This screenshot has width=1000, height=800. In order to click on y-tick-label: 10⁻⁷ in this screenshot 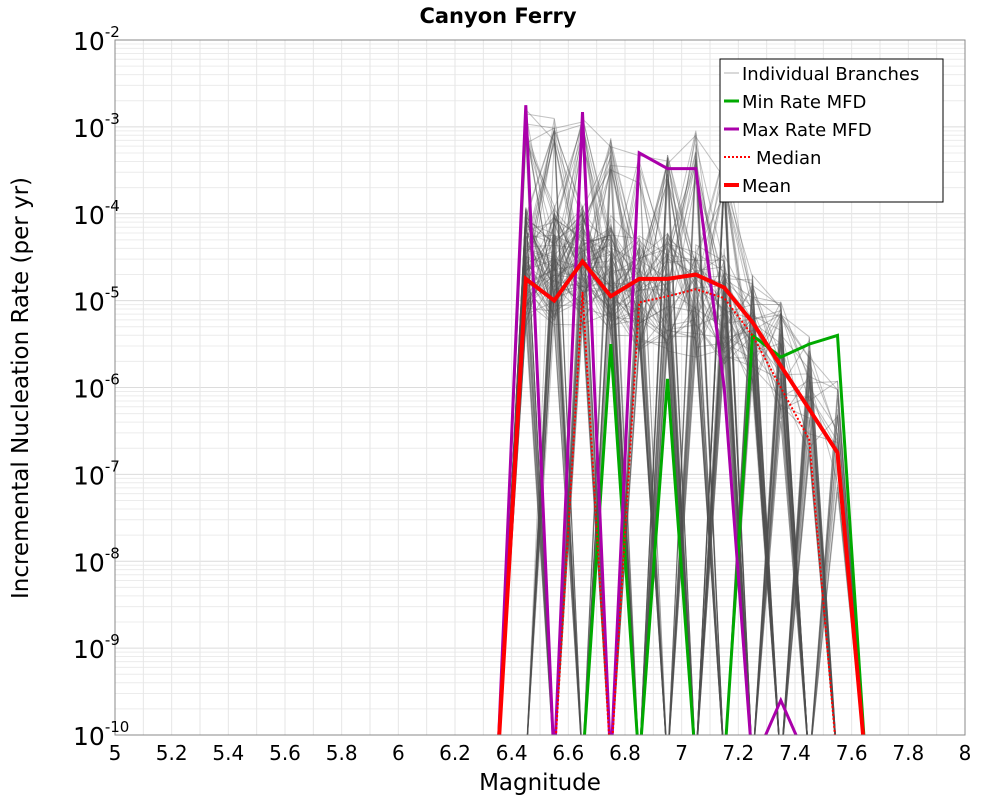, I will do `click(96, 473)`.